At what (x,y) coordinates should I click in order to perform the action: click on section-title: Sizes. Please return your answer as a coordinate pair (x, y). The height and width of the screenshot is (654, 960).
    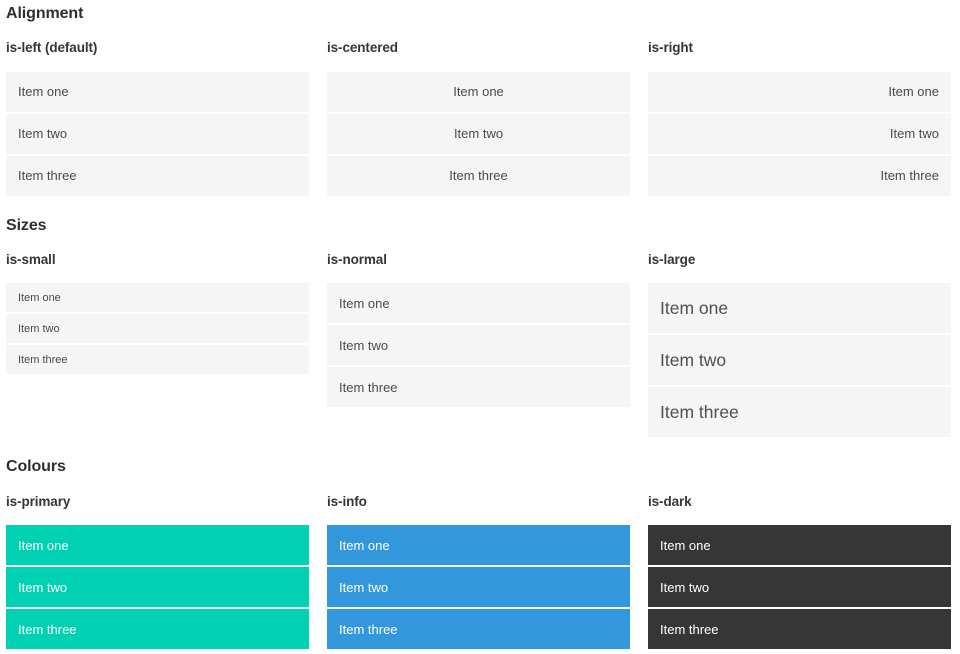
    Looking at the image, I should click on (26, 225).